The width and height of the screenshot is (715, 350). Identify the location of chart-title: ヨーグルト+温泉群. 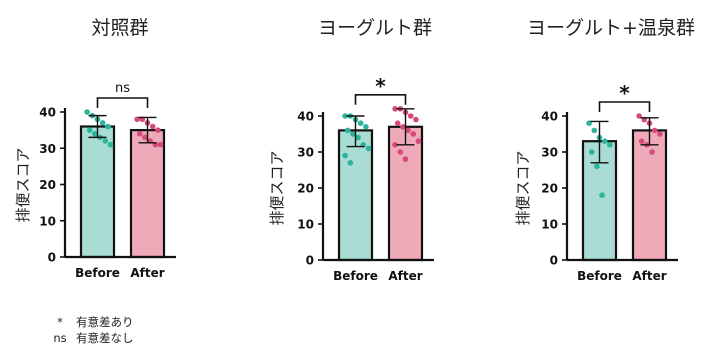
(611, 28).